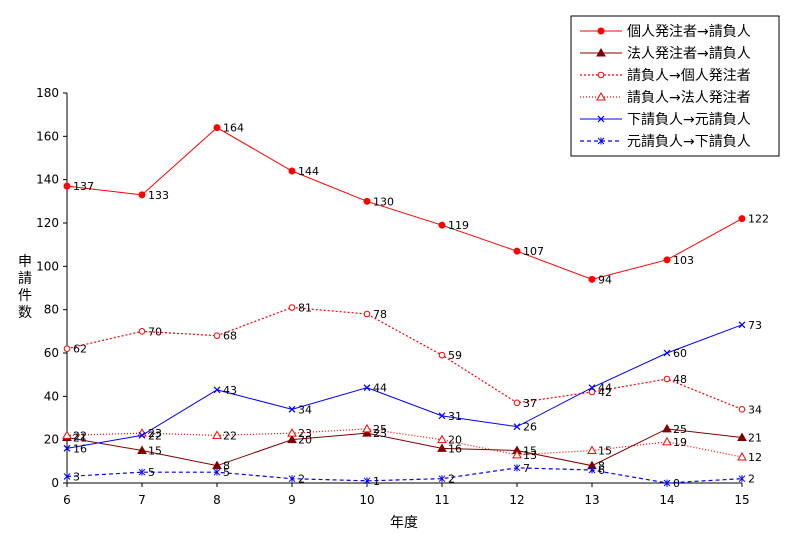 This screenshot has width=806, height=543. What do you see at coordinates (689, 54) in the screenshot?
I see `legend-label: 法人発注者→請負人` at bounding box center [689, 54].